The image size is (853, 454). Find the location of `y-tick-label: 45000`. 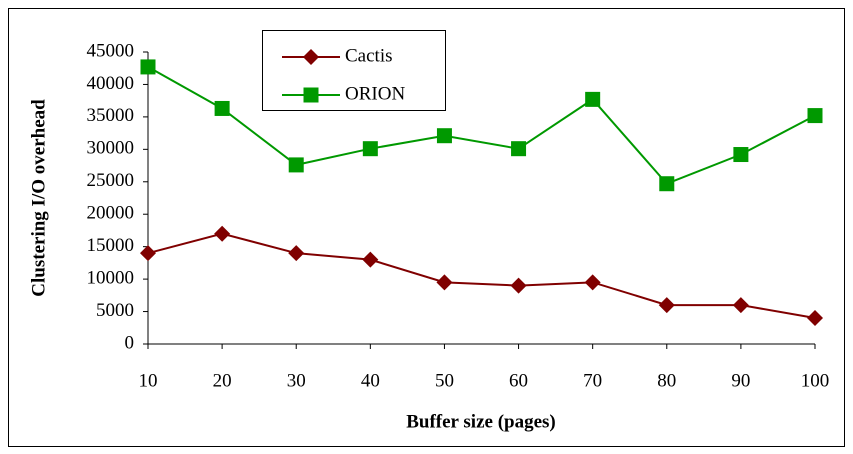

y-tick-label: 45000 is located at coordinates (111, 50).